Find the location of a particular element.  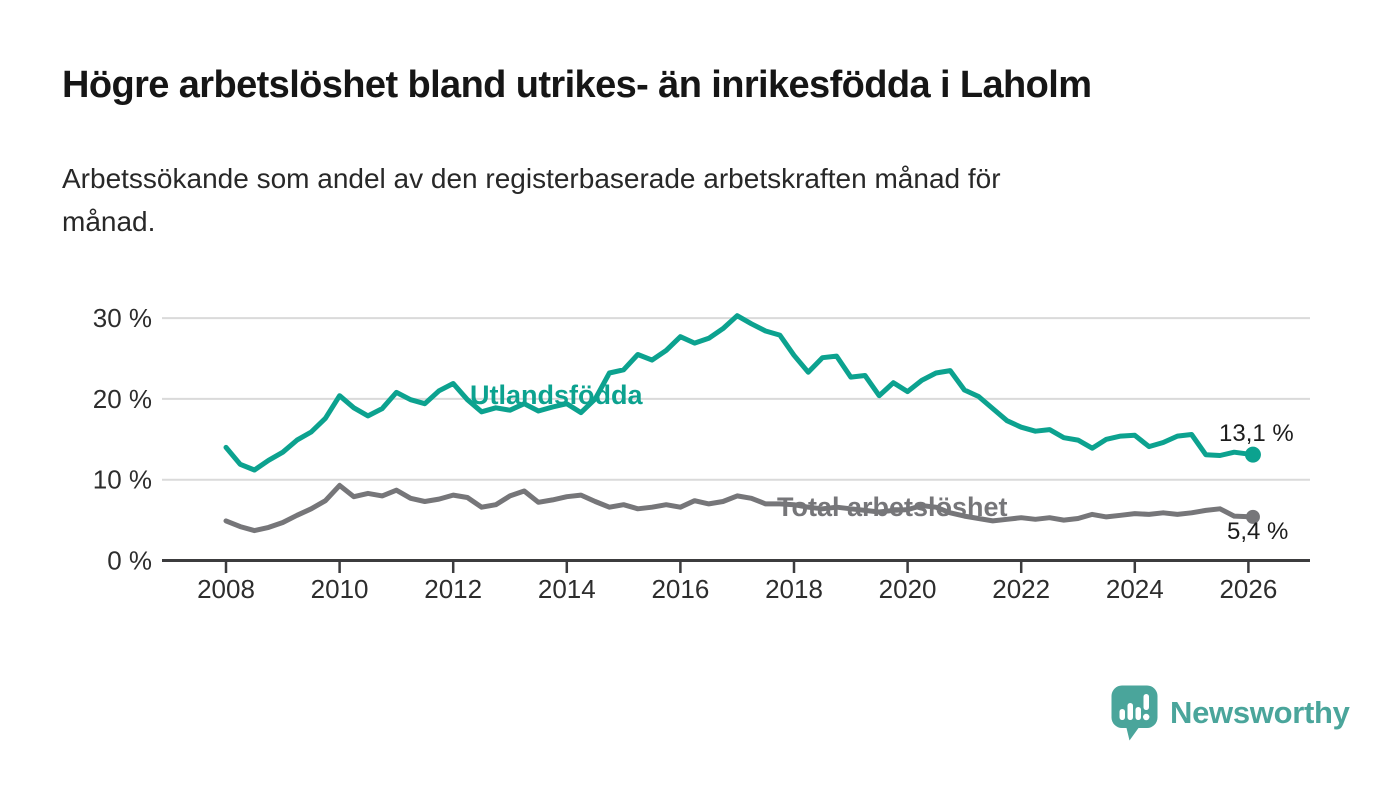

end-value-label-utlandsfodda: 13,1 % is located at coordinates (1256, 433).